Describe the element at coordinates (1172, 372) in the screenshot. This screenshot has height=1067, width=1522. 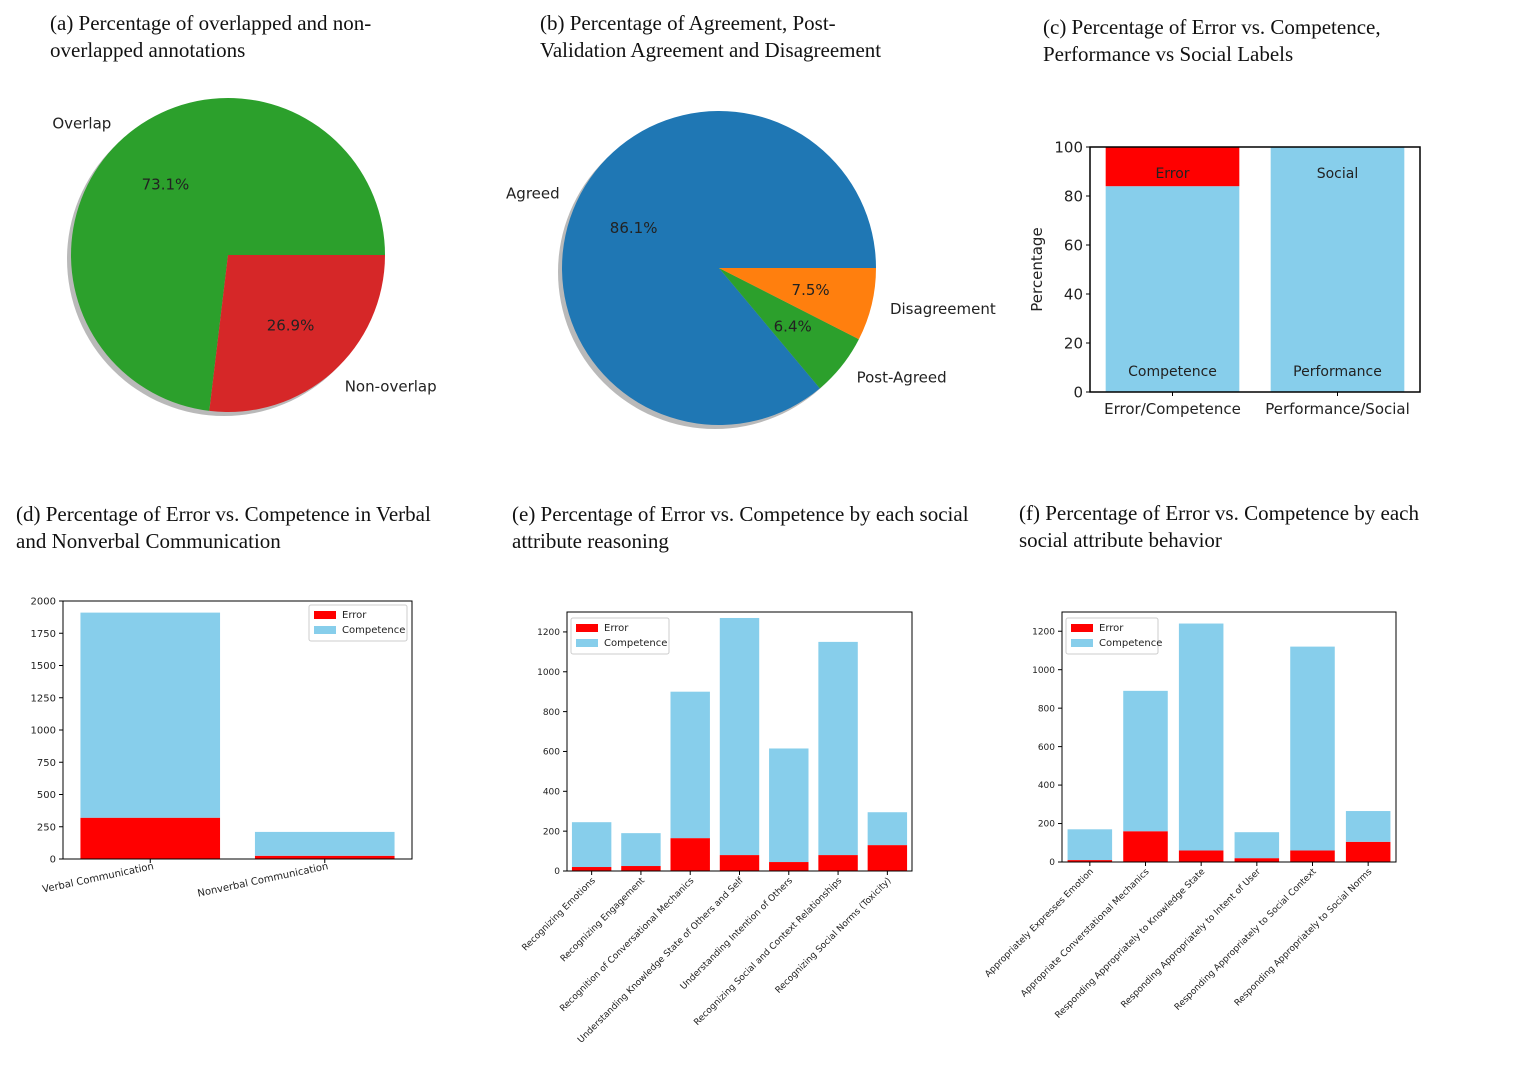
I see `bar-bottom-label: Competence` at that location.